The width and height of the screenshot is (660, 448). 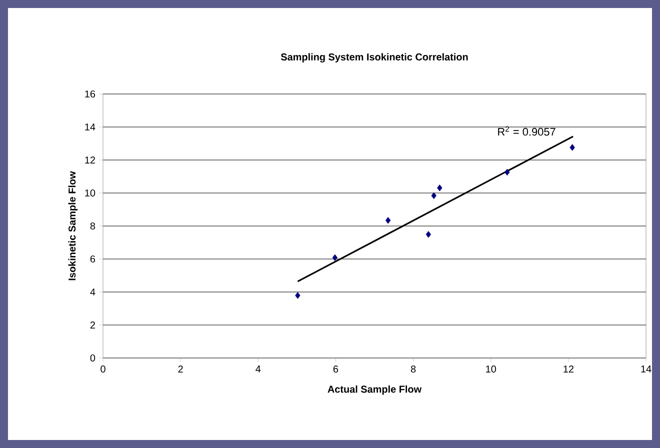 What do you see at coordinates (646, 369) in the screenshot?
I see `x-tick-label: 14` at bounding box center [646, 369].